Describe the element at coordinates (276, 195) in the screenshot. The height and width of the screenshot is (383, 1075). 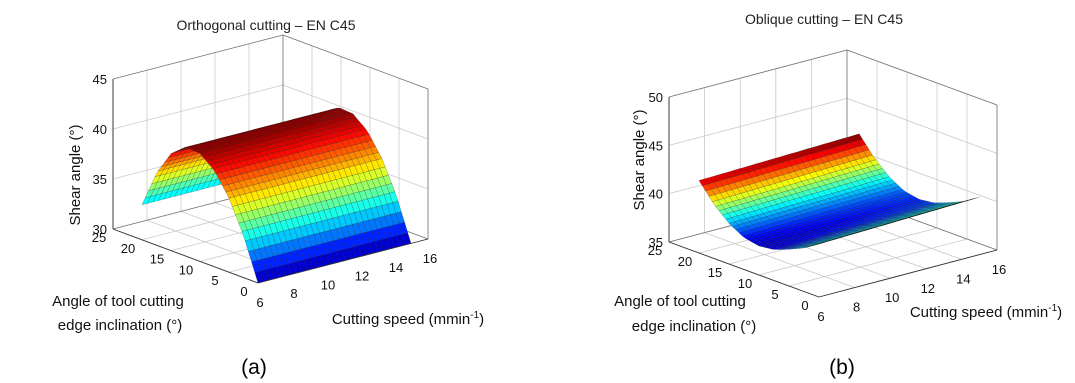
I see `surface-a` at that location.